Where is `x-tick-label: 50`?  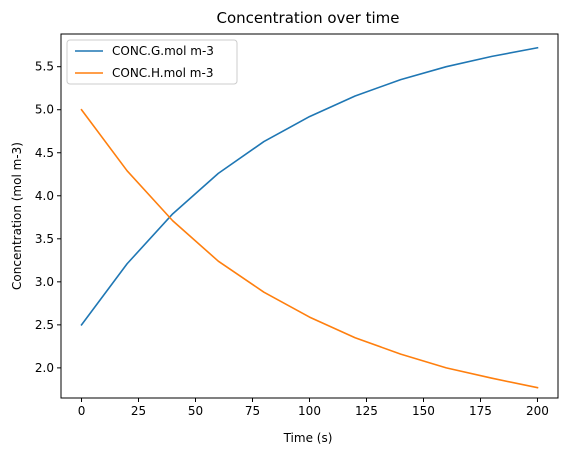
x-tick-label: 50 is located at coordinates (195, 411).